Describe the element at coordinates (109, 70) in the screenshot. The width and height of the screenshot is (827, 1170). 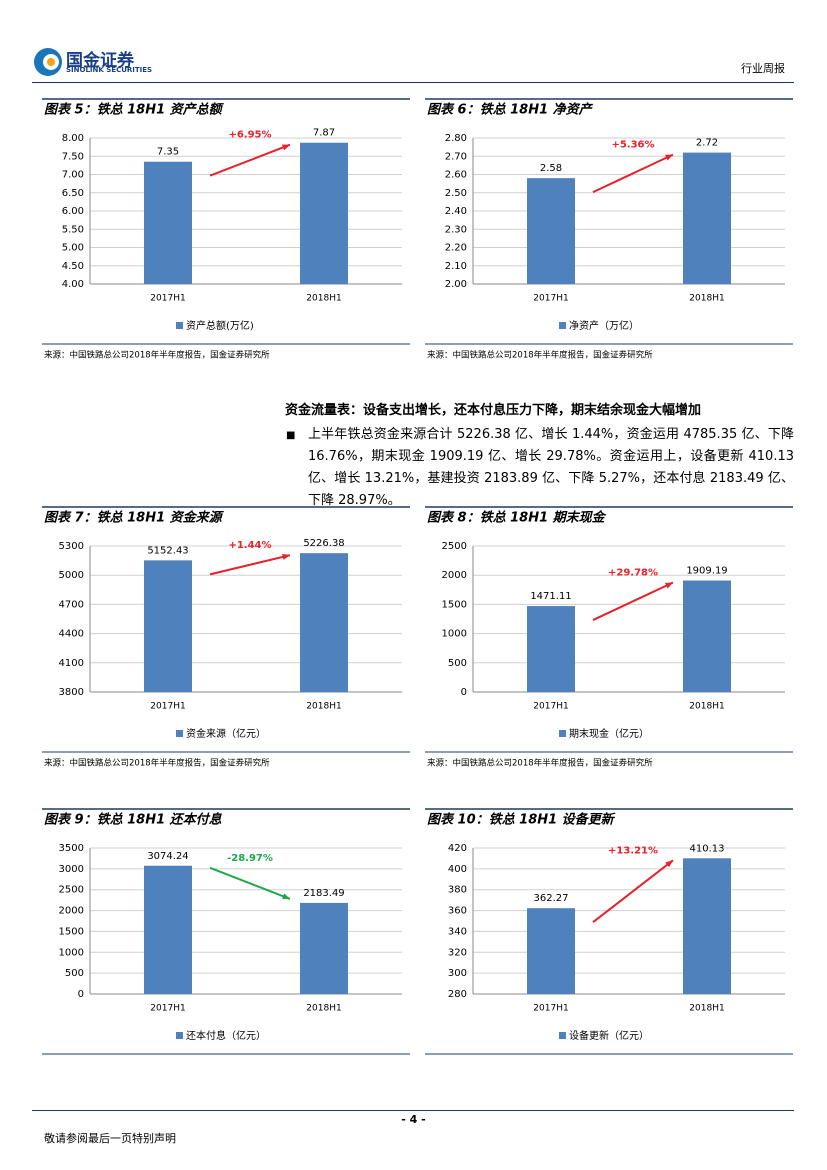
I see `logo-text-en: SINOLINK SECURITIES` at that location.